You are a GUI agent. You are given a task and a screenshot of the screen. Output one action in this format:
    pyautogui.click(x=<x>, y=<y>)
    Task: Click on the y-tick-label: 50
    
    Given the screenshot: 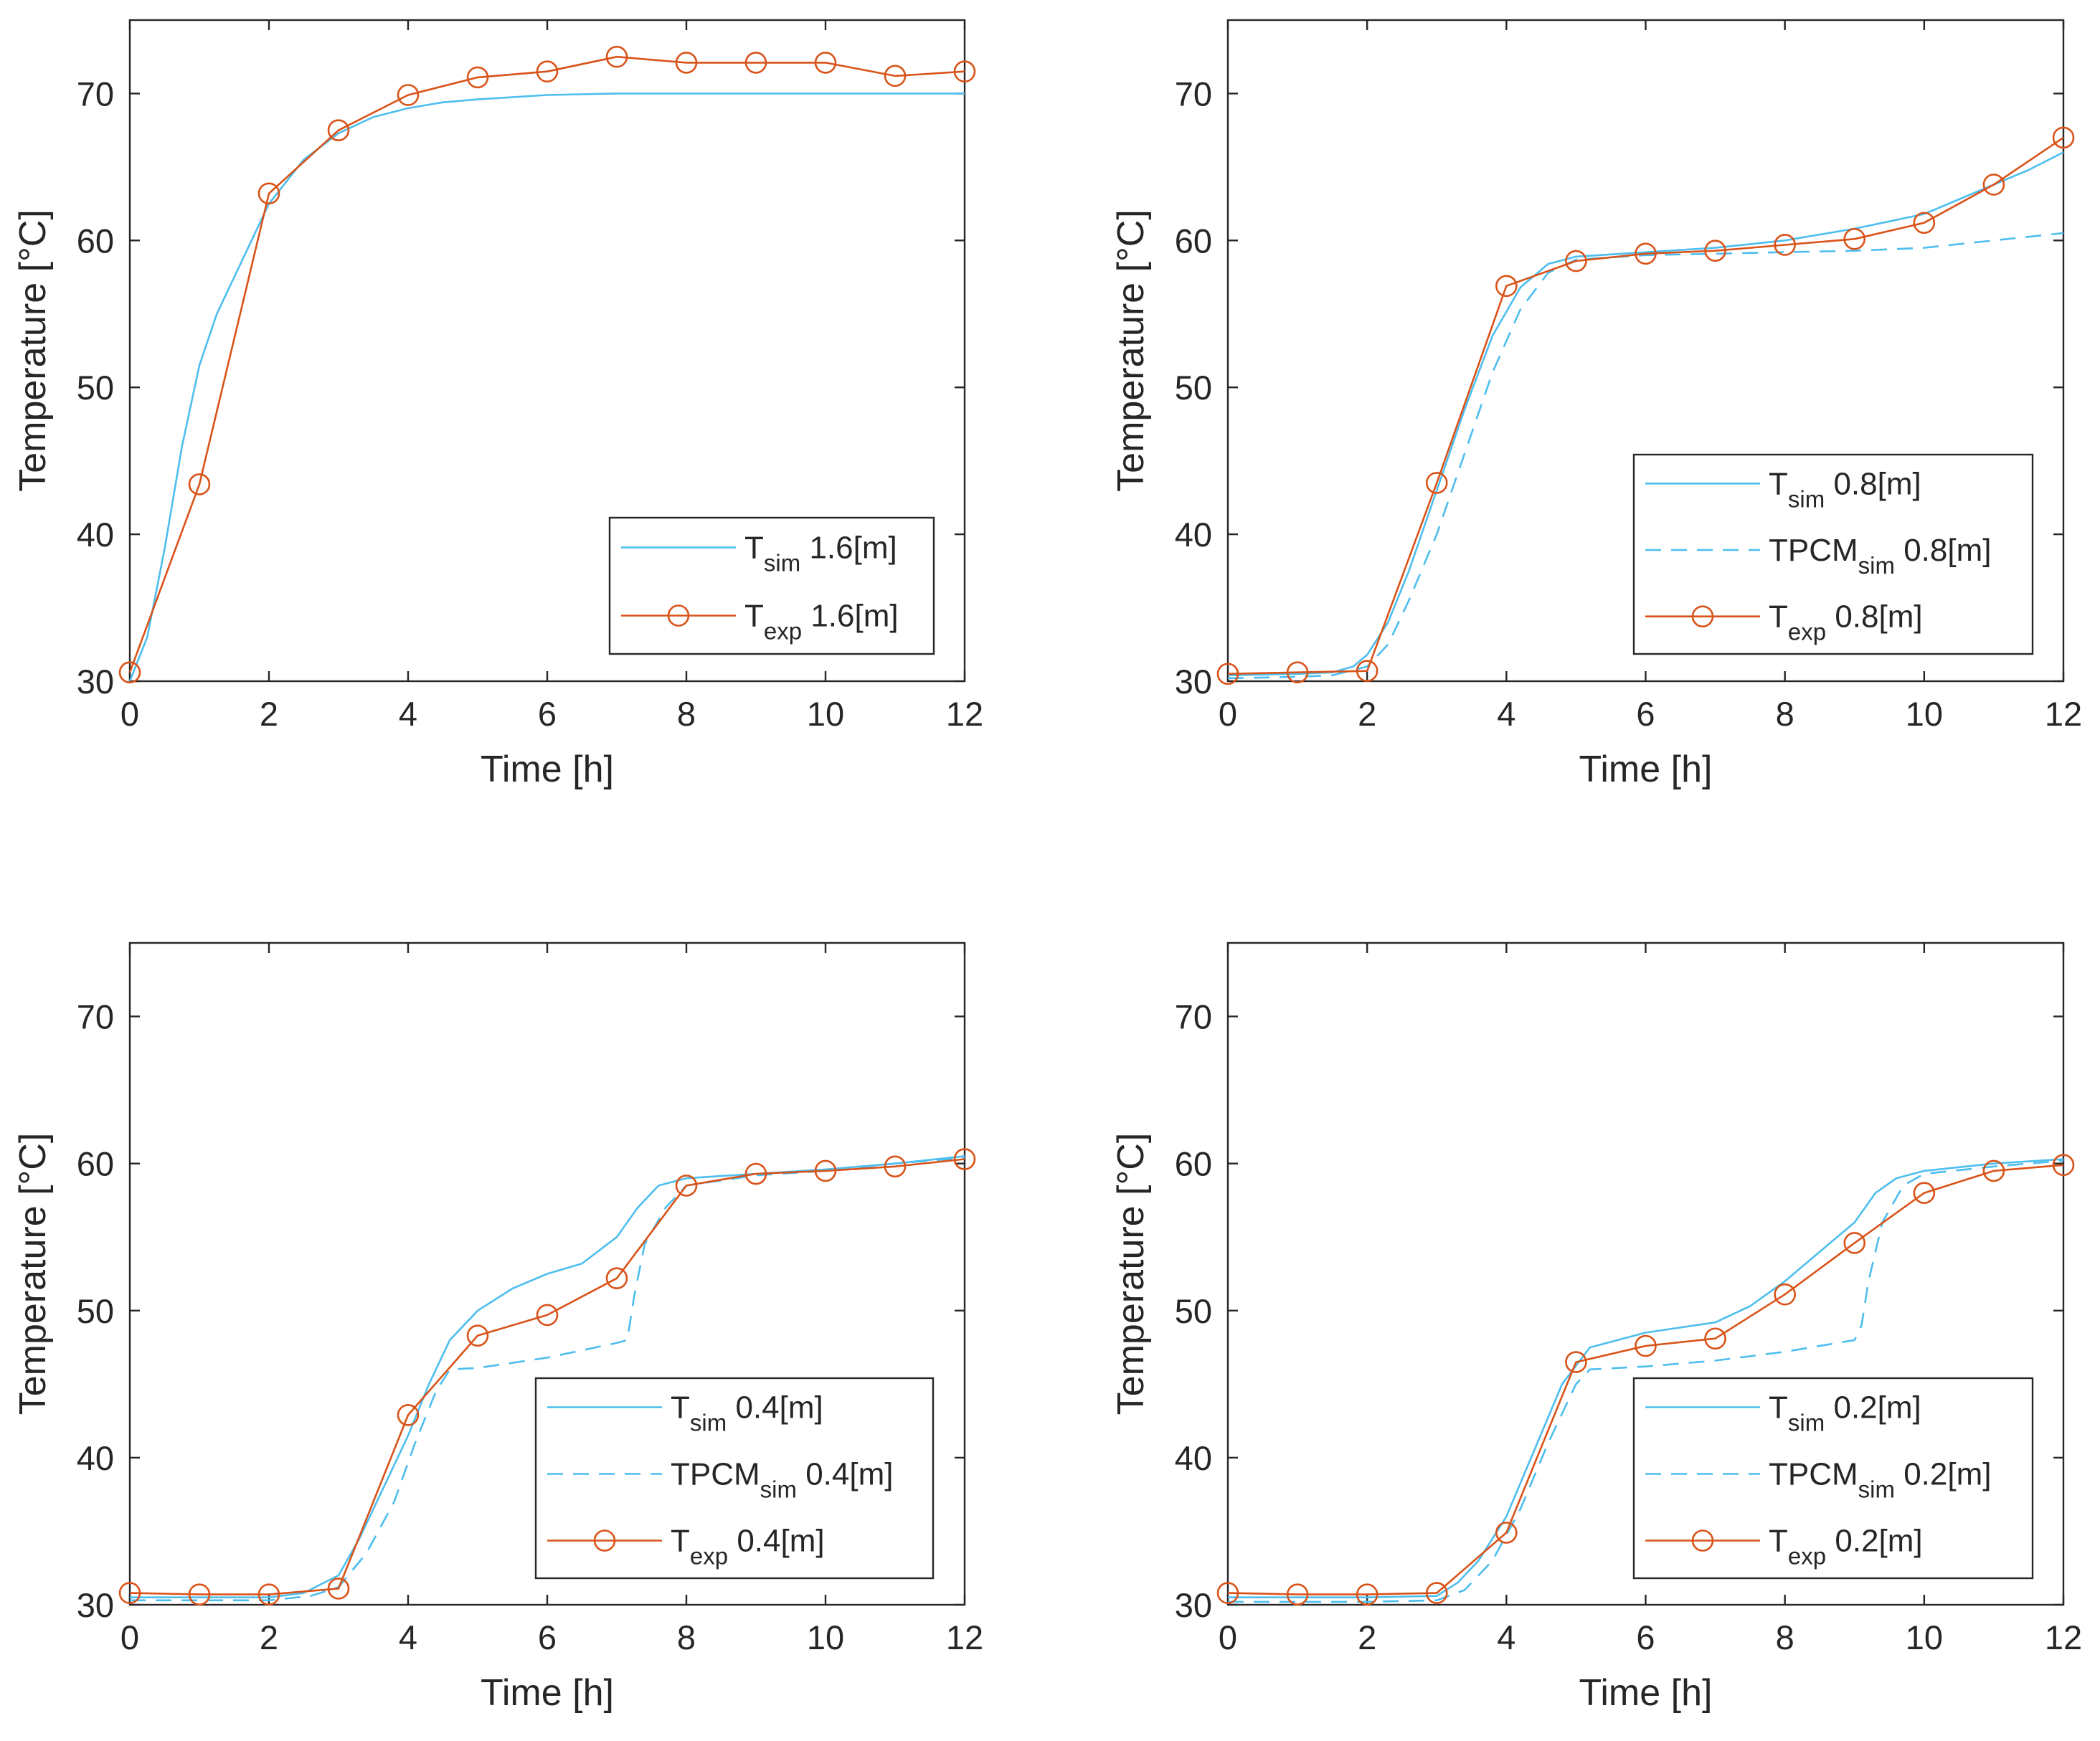 What is the action you would take?
    pyautogui.click(x=95, y=1311)
    